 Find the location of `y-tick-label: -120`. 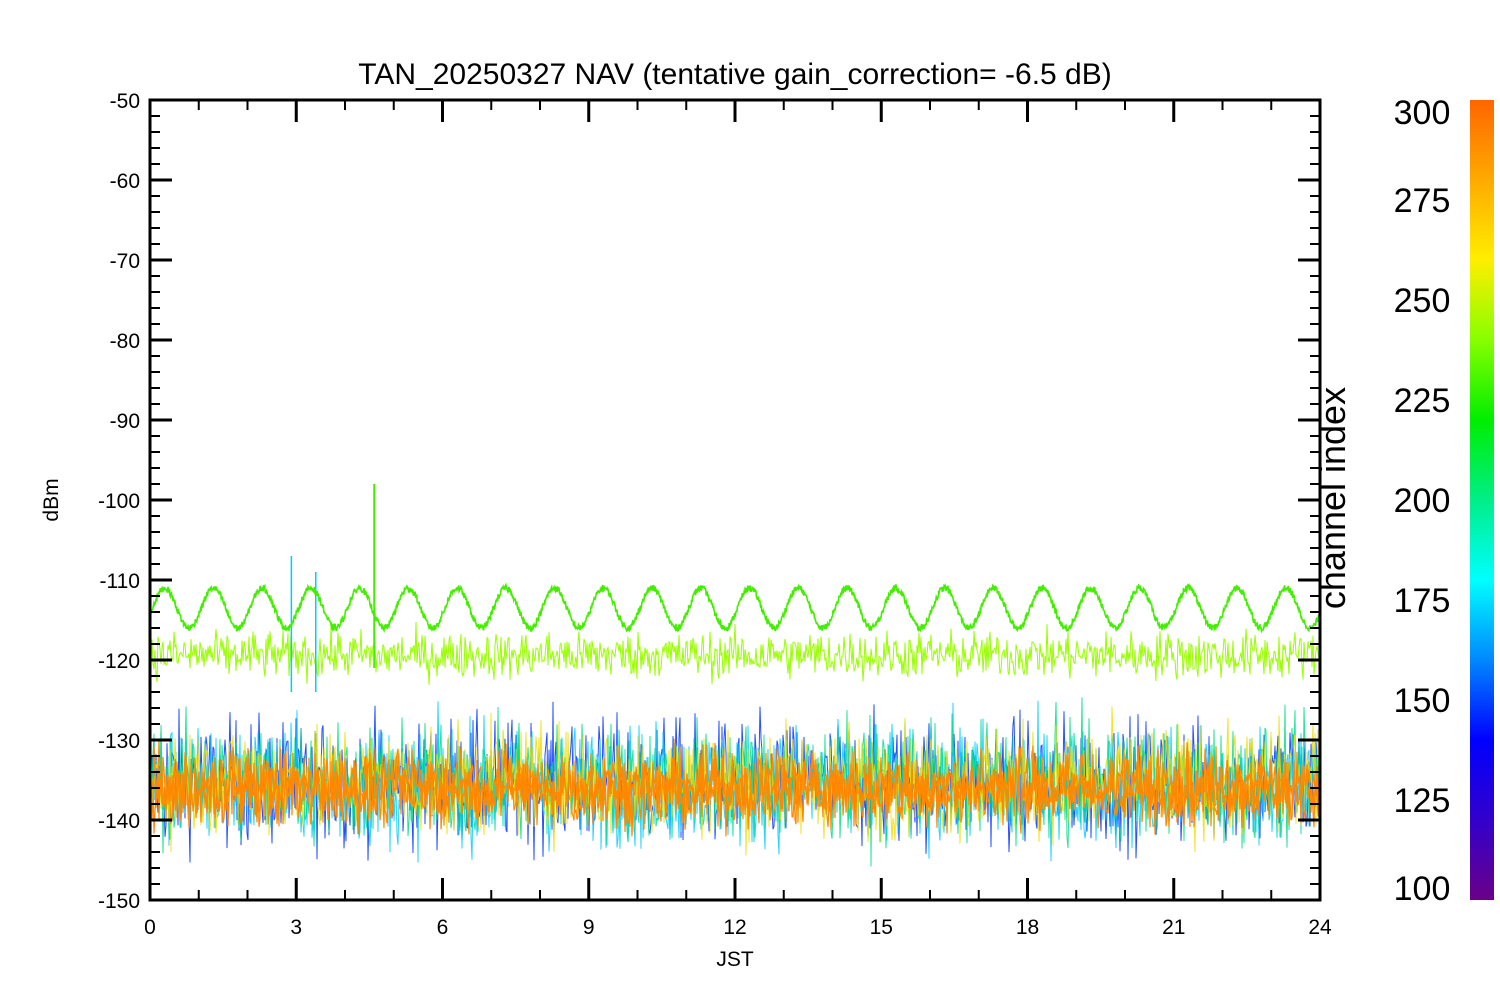

y-tick-label: -120 is located at coordinates (119, 661).